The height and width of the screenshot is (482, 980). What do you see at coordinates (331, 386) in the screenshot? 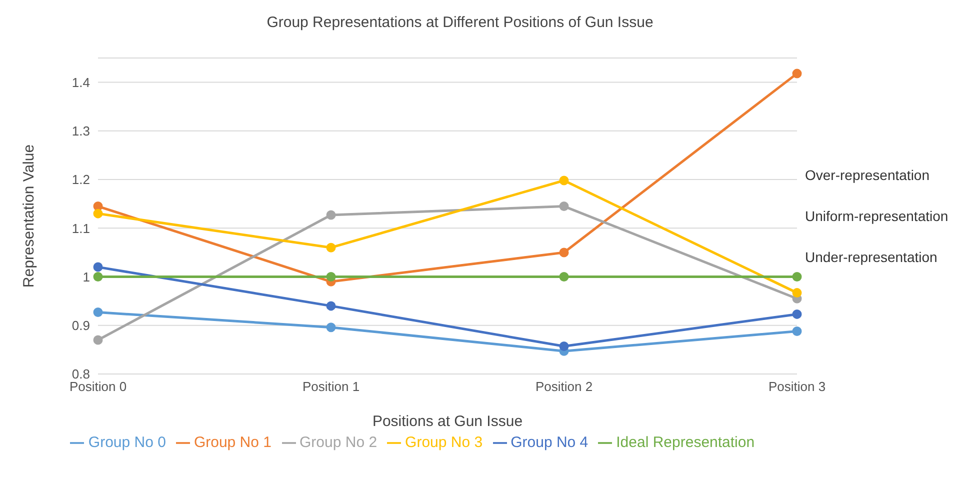
I see `x-tick-label: Position 1` at bounding box center [331, 386].